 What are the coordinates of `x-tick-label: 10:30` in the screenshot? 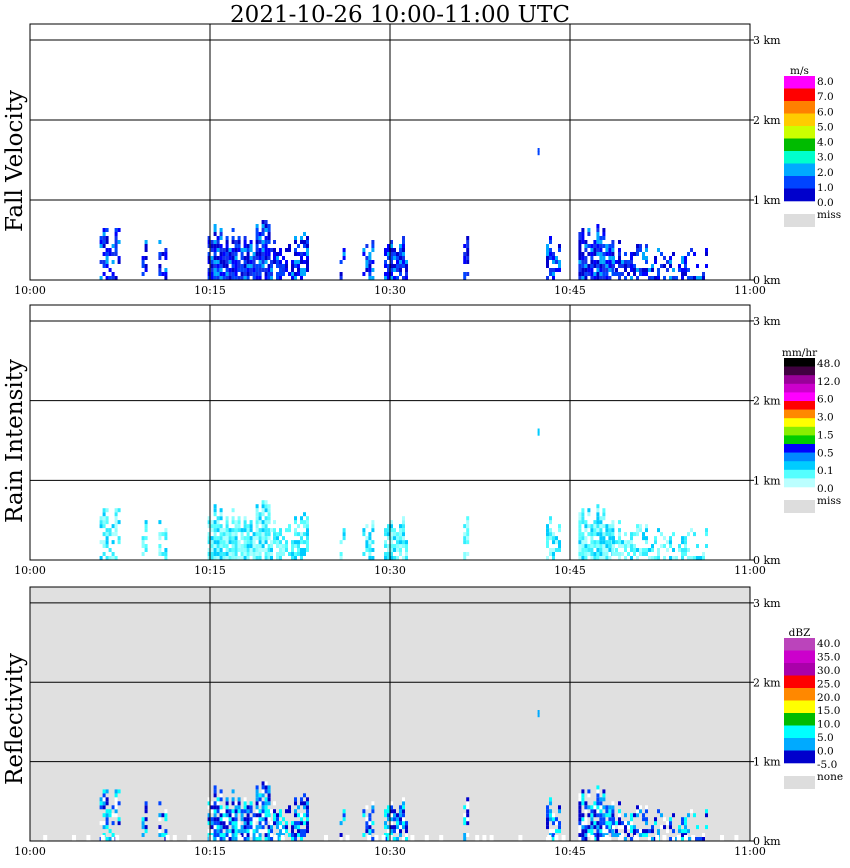 It's located at (390, 570).